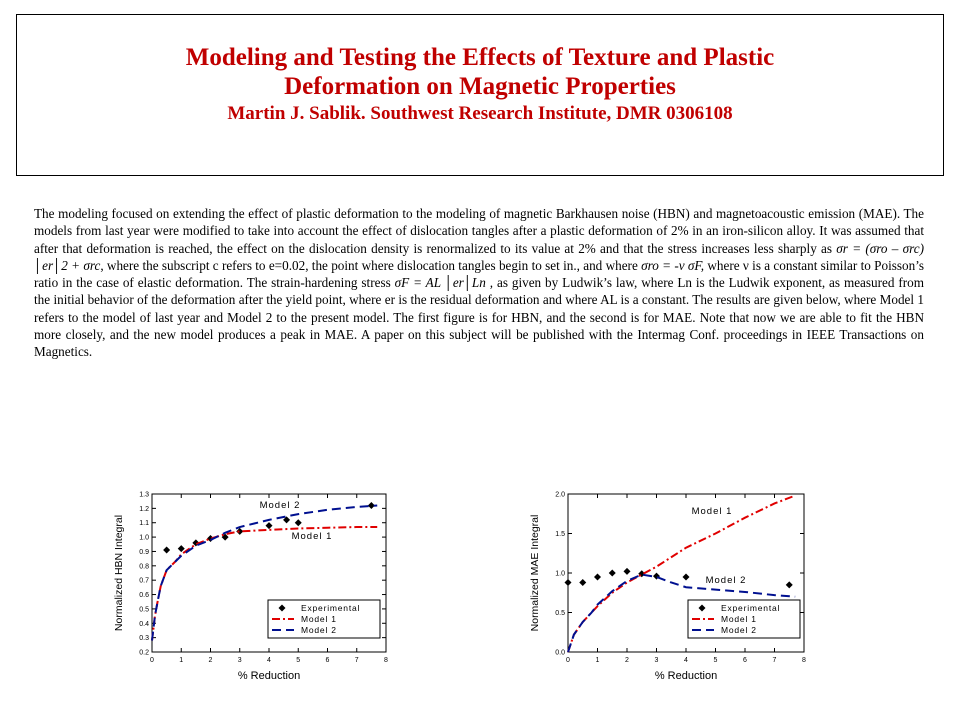 Image resolution: width=960 pixels, height=720 pixels. I want to click on equation-ludwik: σF = AL │er│Ln ,, so click(444, 283).